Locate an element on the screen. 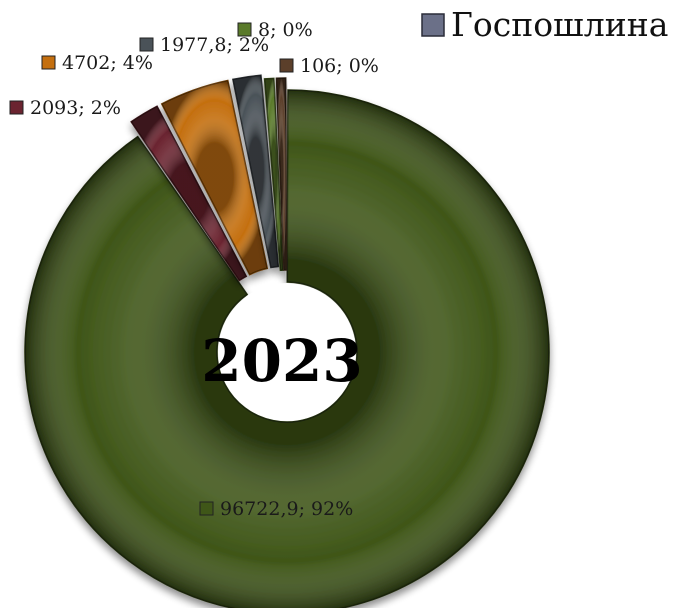  data-label-text: 106; 0% is located at coordinates (339, 66).